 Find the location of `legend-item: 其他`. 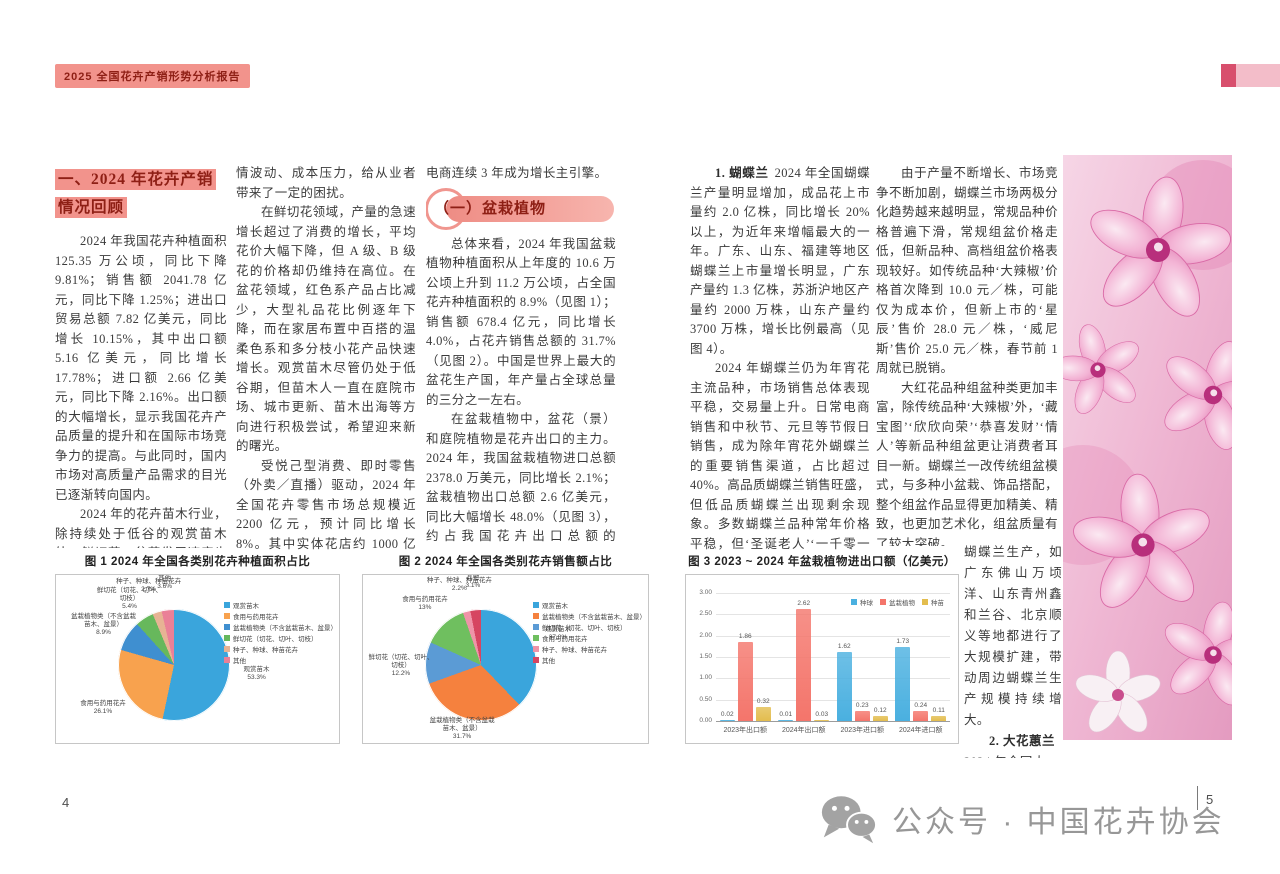

legend-item: 其他 is located at coordinates (588, 660).